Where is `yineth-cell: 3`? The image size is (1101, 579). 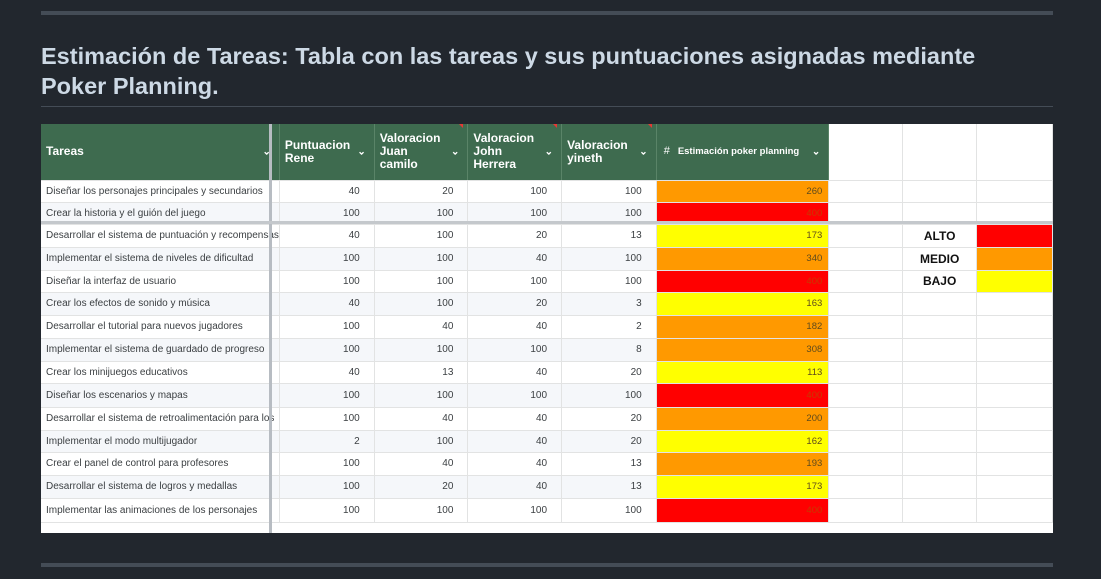
yineth-cell: 3 is located at coordinates (609, 304).